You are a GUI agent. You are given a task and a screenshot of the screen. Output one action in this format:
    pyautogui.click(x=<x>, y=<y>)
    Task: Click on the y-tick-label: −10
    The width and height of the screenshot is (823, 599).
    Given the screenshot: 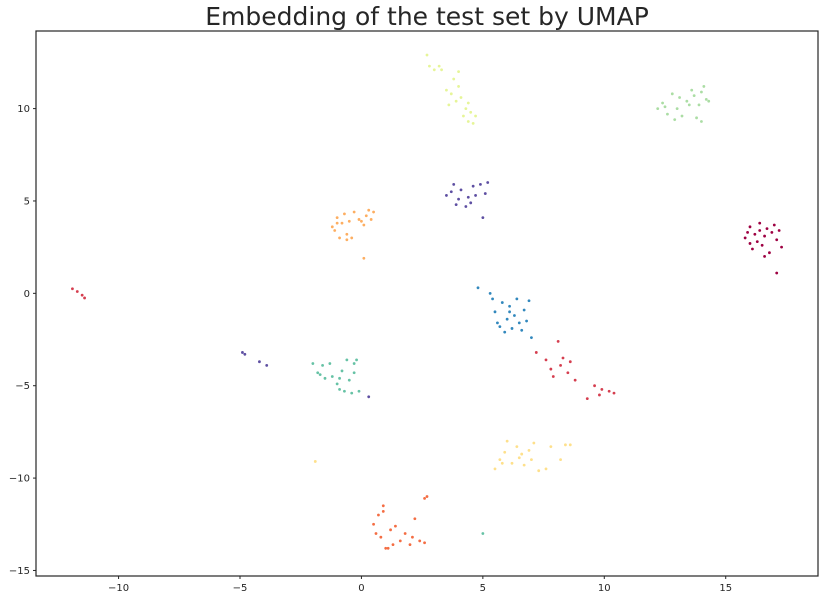 What is the action you would take?
    pyautogui.click(x=19, y=479)
    